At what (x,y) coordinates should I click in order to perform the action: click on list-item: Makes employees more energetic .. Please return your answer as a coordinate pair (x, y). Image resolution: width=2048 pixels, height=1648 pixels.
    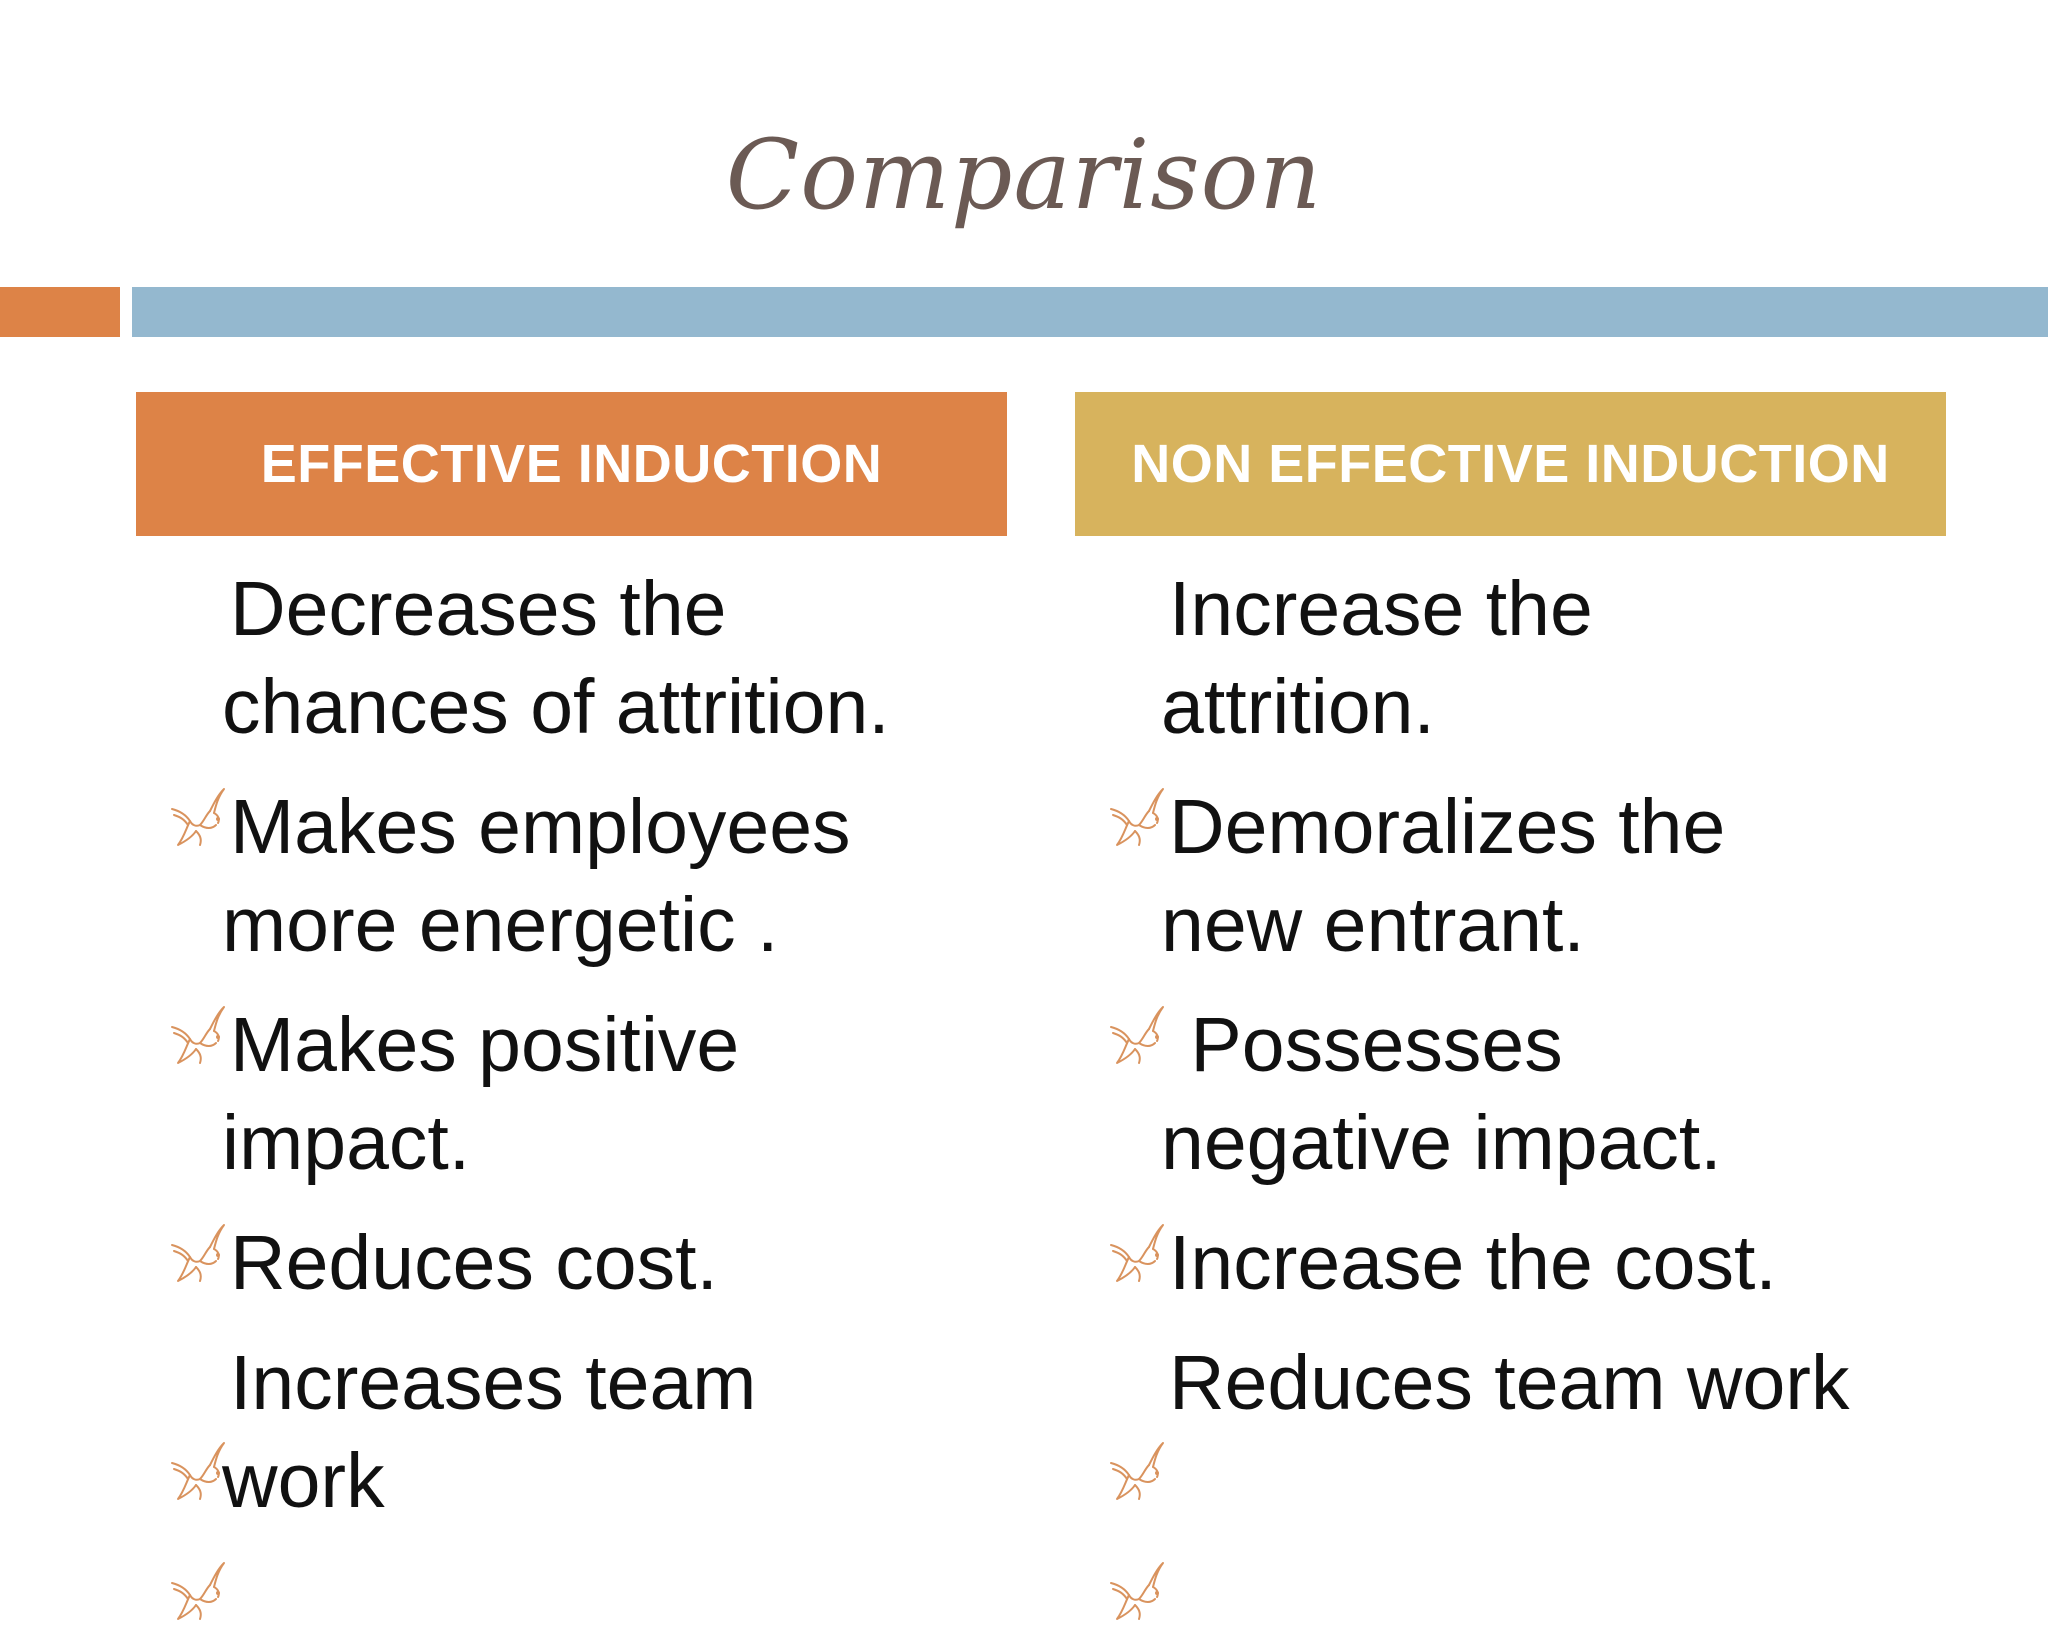
    Looking at the image, I should click on (596, 921).